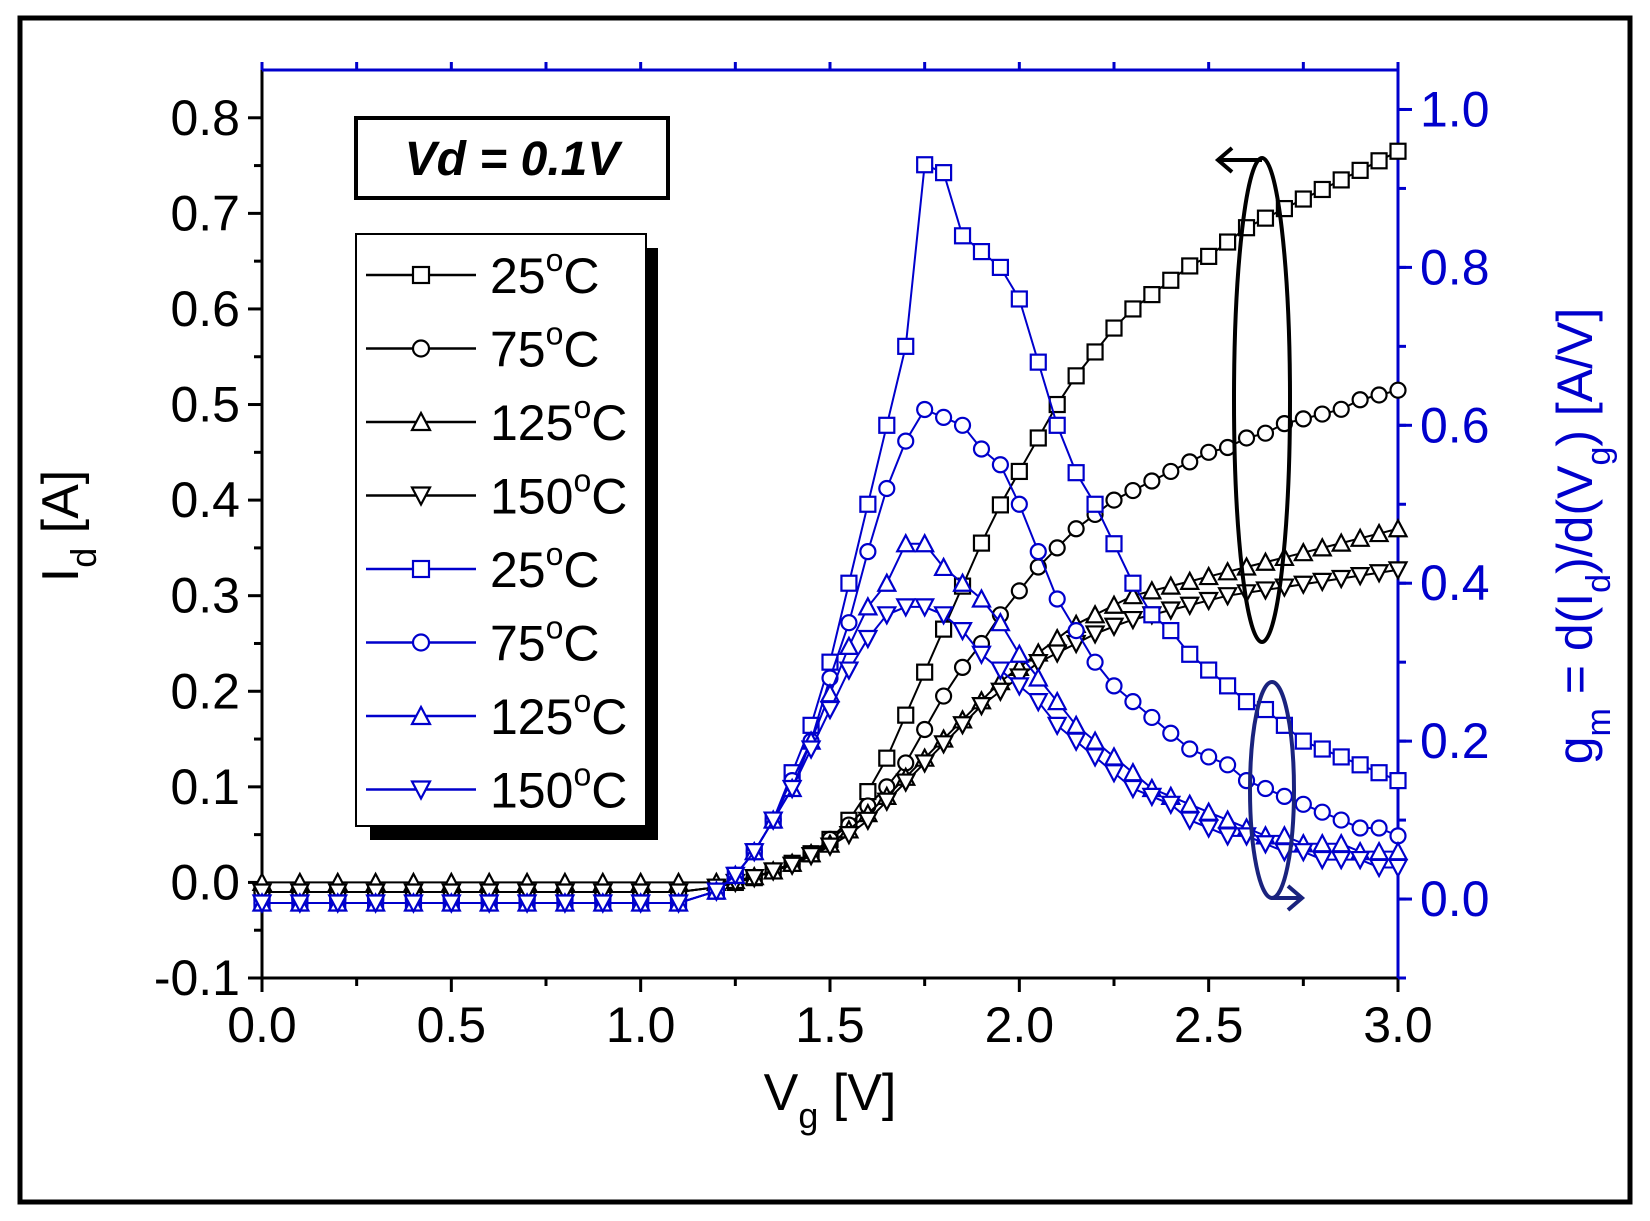  What do you see at coordinates (61, 575) in the screenshot?
I see `y-left-label-main: I` at bounding box center [61, 575].